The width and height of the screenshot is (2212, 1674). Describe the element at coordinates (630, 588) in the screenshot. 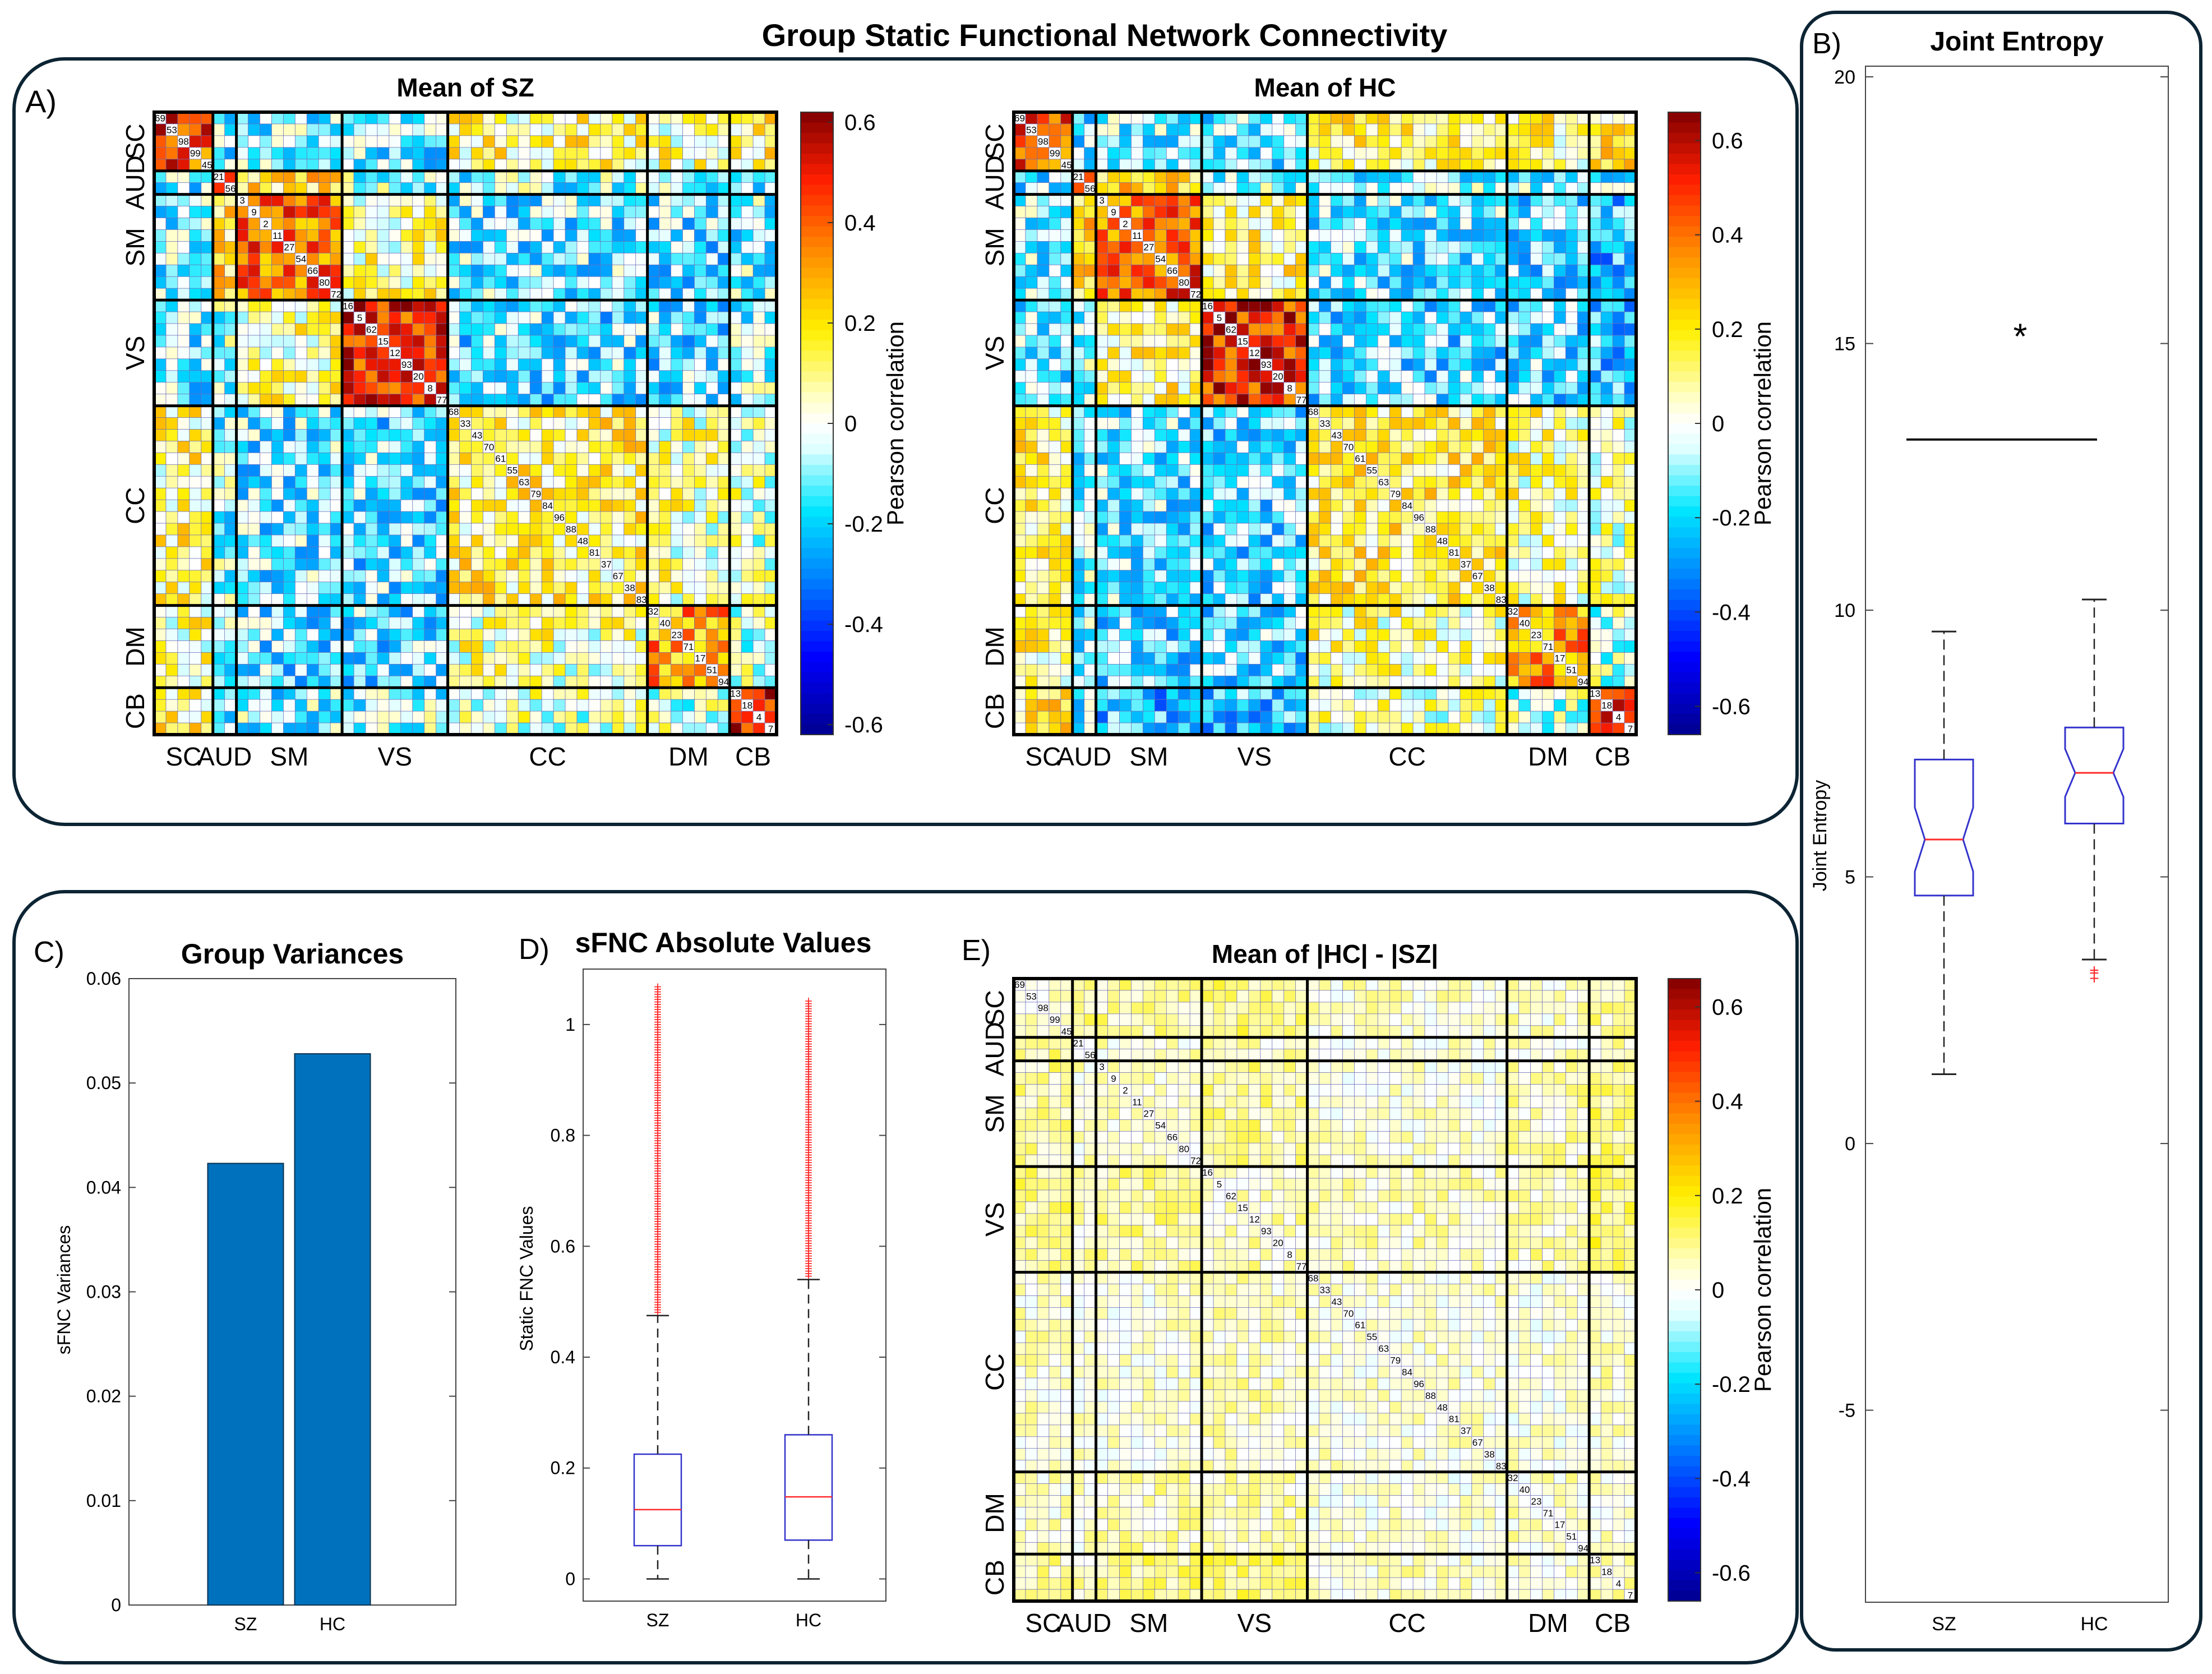

I see `diagonal-component-label: 38` at that location.